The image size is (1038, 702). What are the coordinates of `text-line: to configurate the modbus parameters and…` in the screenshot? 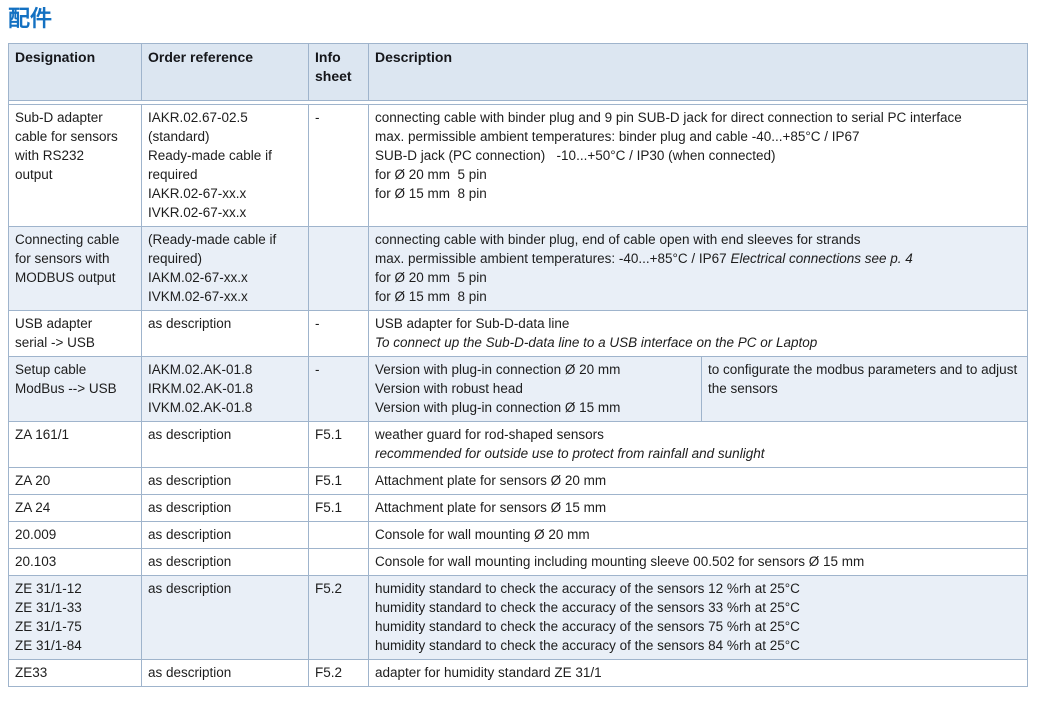 It's located at (863, 379).